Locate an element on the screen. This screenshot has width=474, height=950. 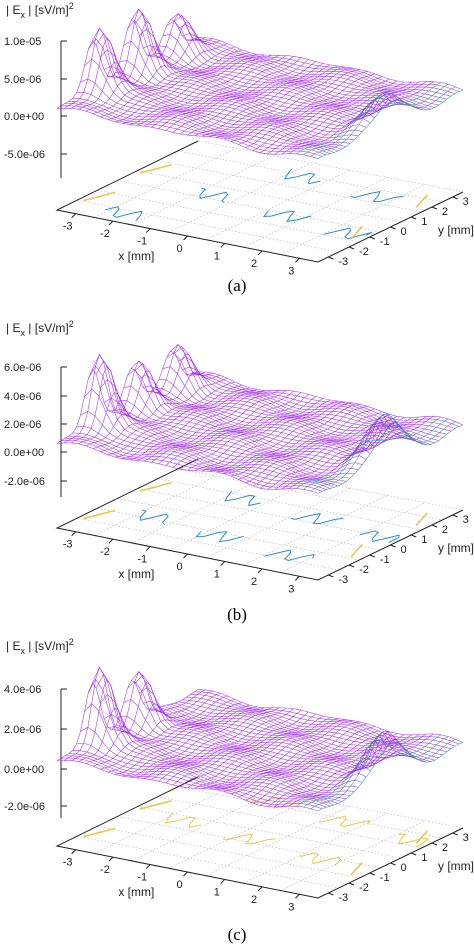
panel-caption: (a) is located at coordinates (237, 285).